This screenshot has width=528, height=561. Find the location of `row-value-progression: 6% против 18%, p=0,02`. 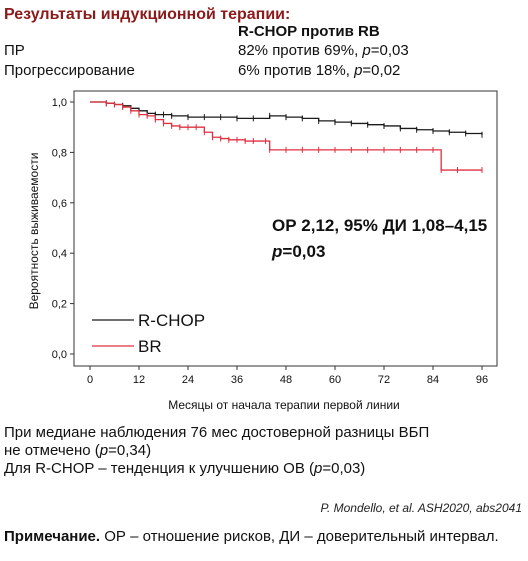

row-value-progression: 6% против 18%, p=0,02 is located at coordinates (319, 70).